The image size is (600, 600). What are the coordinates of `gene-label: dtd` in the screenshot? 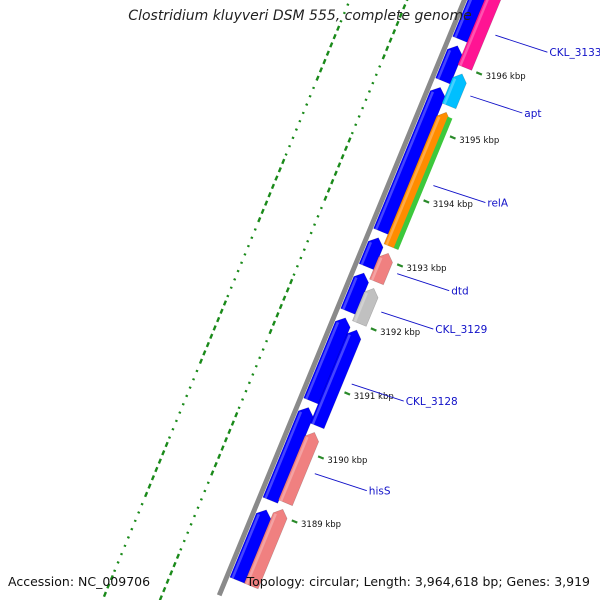 It's located at (459, 292).